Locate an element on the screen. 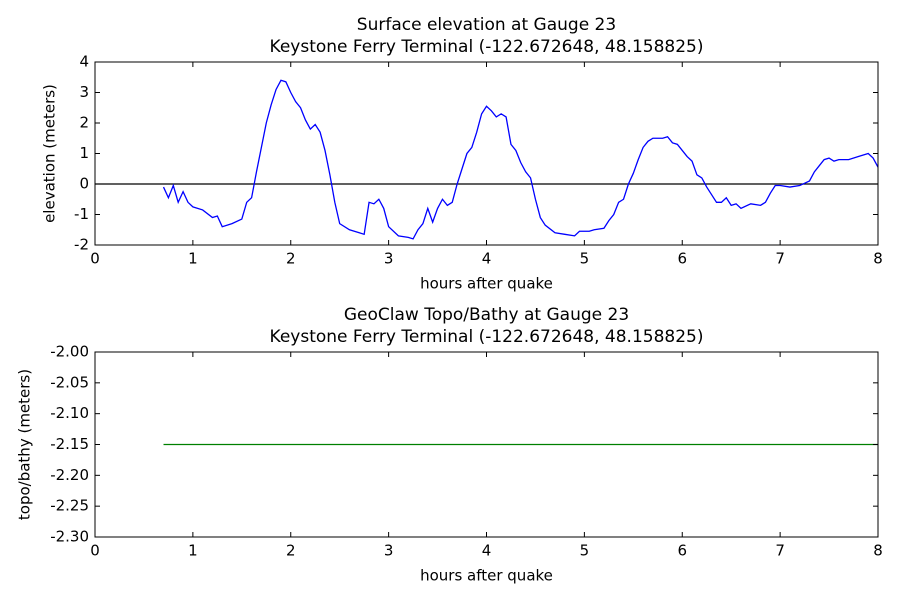  y-tick-label: 0 is located at coordinates (84, 184).